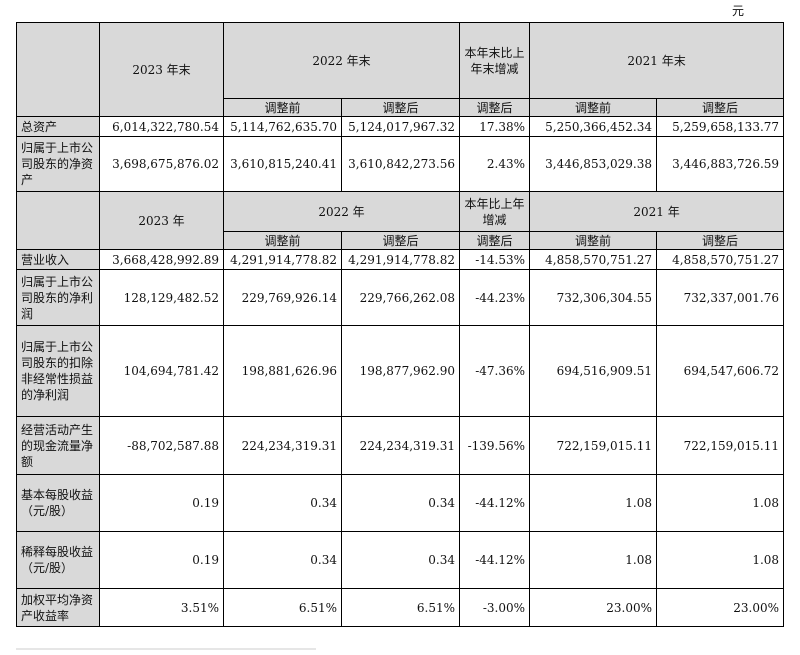 This screenshot has height=655, width=800. Describe the element at coordinates (495, 60) in the screenshot. I see `header-yoy-change: 本年末比上年末增减` at that location.